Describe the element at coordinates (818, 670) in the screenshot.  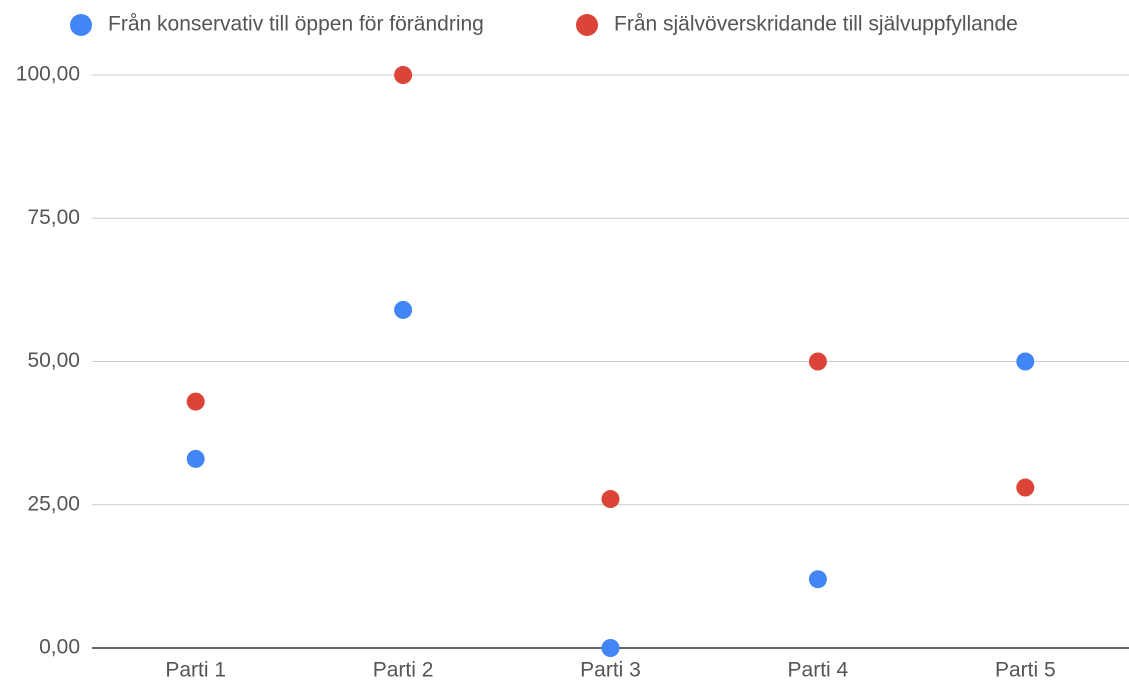
I see `x-tick-label: Parti 4` at that location.